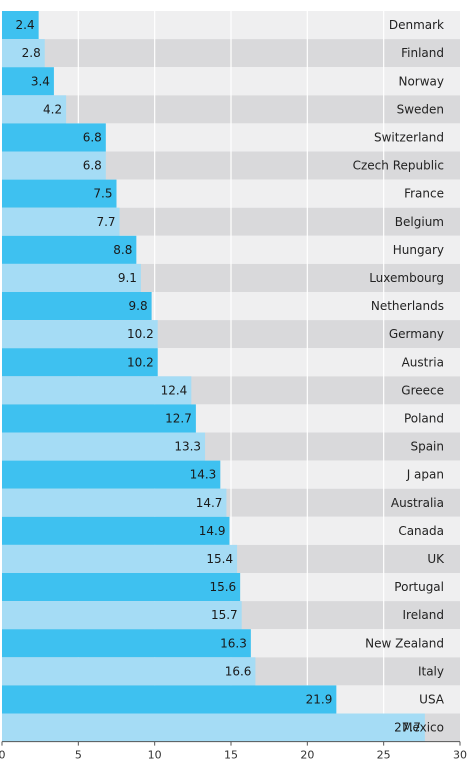  I want to click on category-label: Switzerland, so click(409, 137).